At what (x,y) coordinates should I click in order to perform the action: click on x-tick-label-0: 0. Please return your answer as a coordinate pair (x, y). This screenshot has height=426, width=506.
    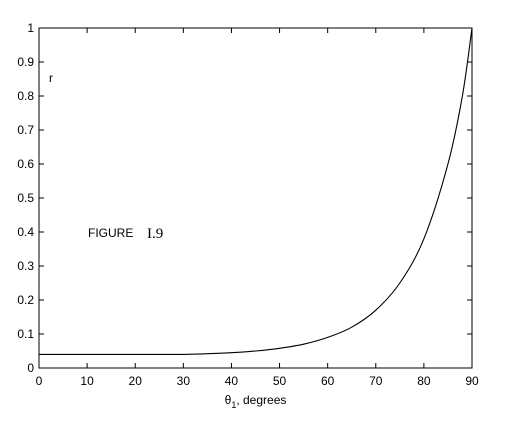
    Looking at the image, I should click on (39, 381).